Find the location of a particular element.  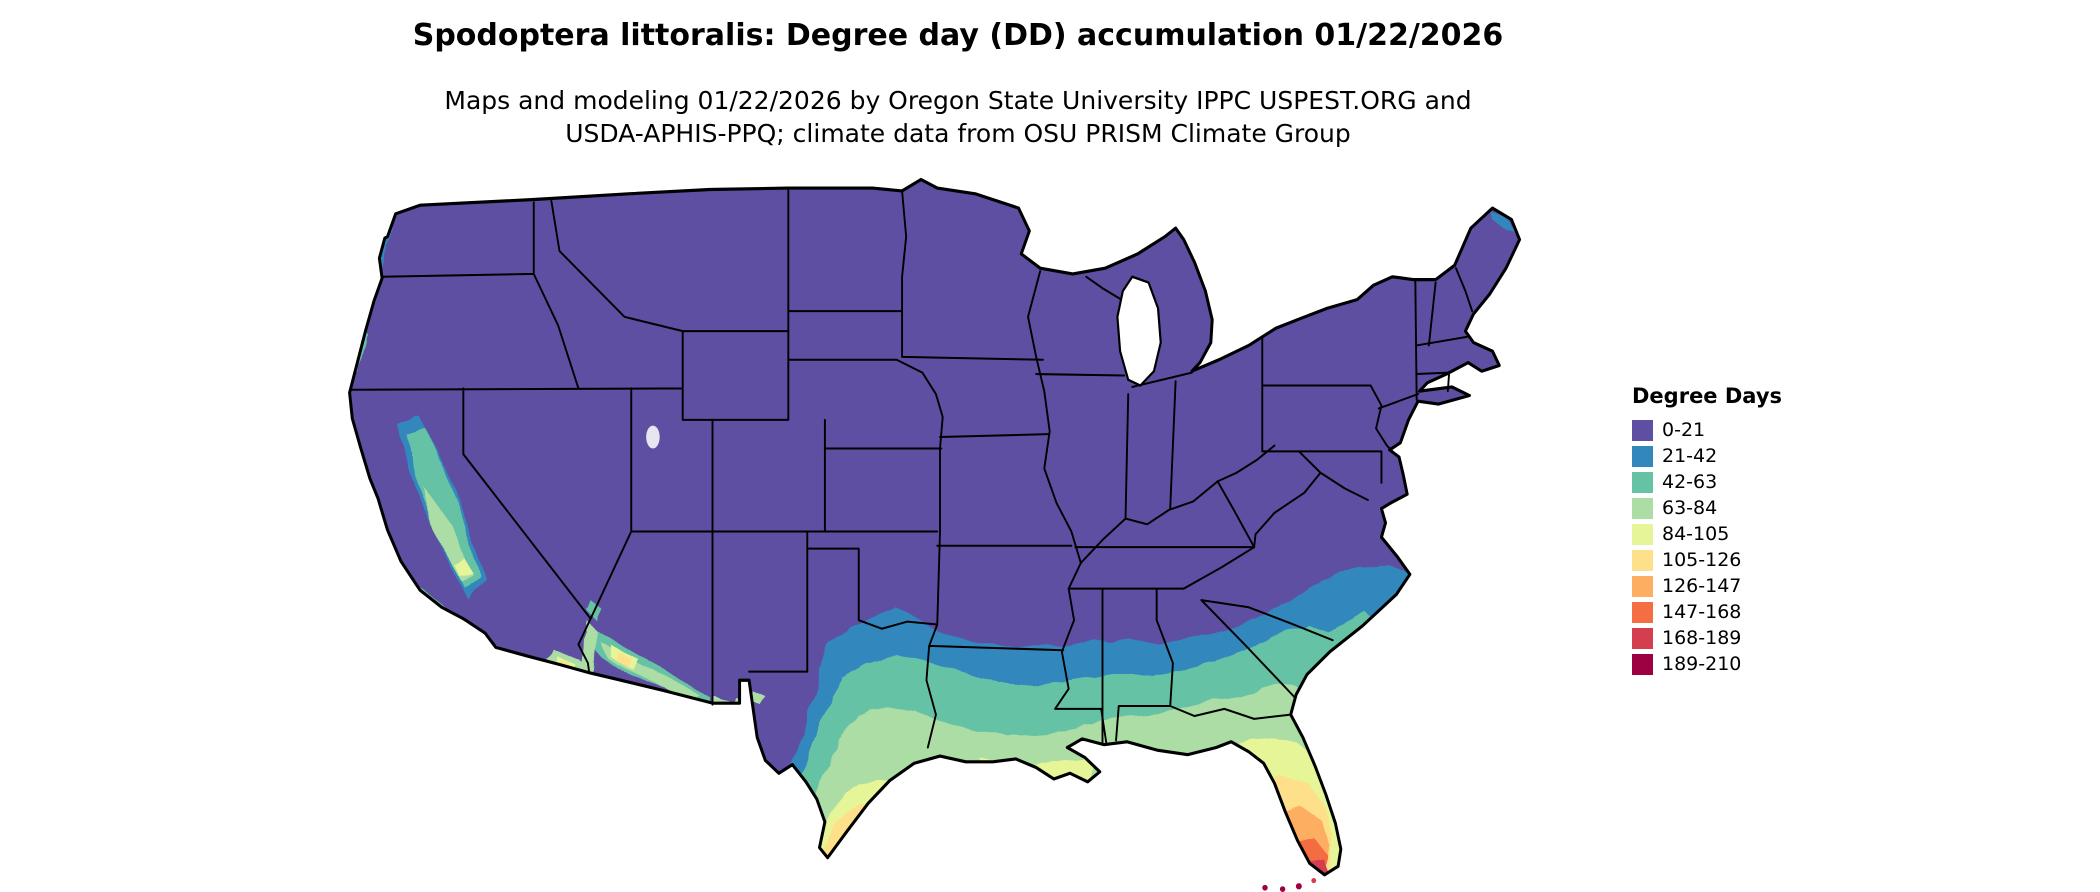

great-salt-lake is located at coordinates (653, 437).